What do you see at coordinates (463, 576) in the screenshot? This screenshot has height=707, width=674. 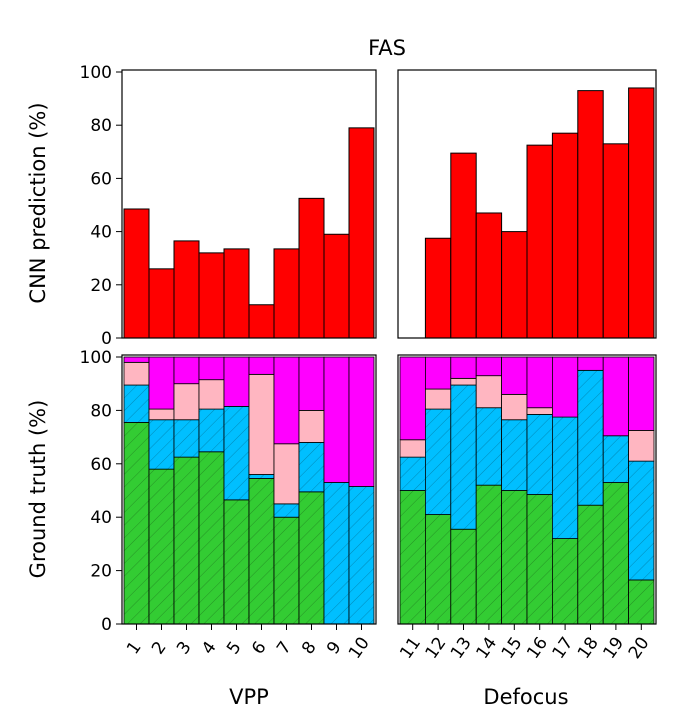 I see `ground-truth-green-bar-13-hatch` at bounding box center [463, 576].